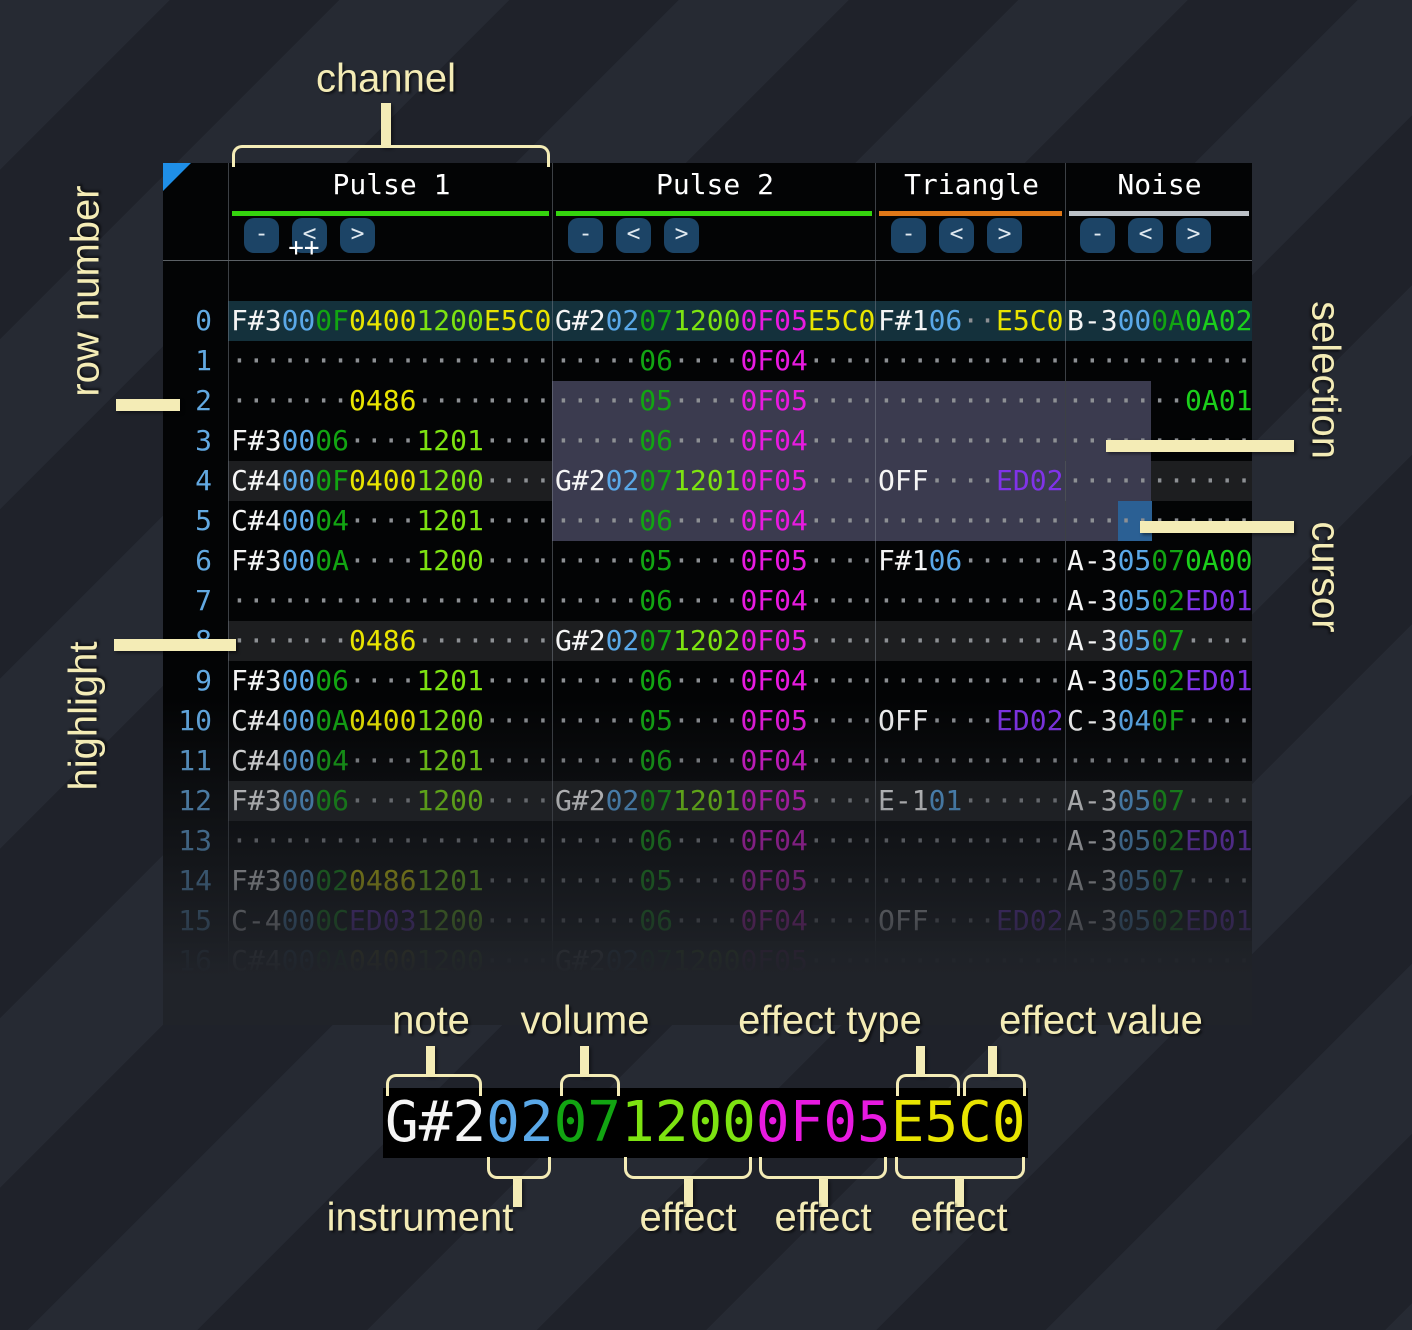 This screenshot has height=1330, width=1412. What do you see at coordinates (590, 1085) in the screenshot?
I see `volume-bracket` at bounding box center [590, 1085].